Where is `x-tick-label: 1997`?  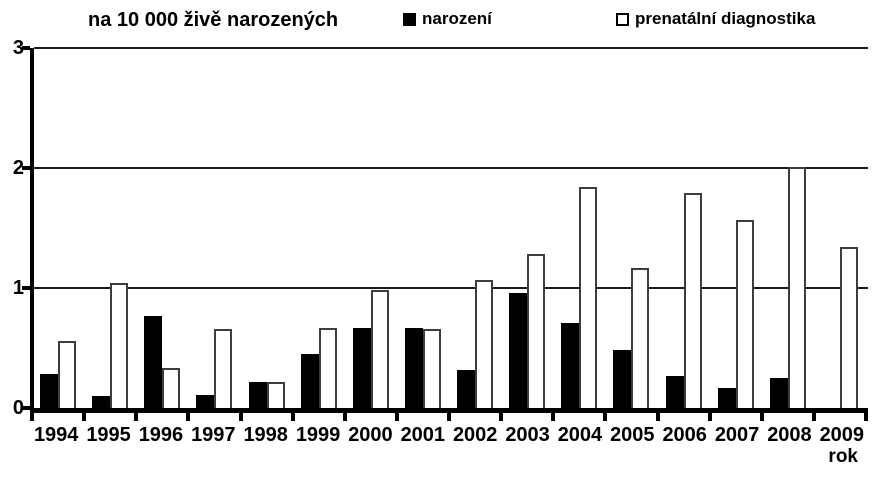
x-tick-label: 1997 is located at coordinates (213, 435).